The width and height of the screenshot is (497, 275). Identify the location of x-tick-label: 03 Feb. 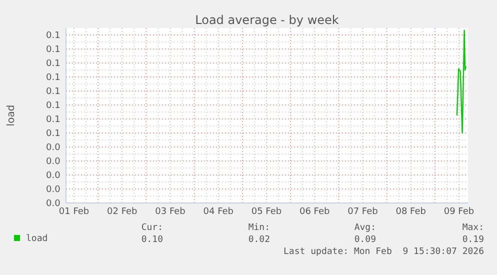
(170, 212).